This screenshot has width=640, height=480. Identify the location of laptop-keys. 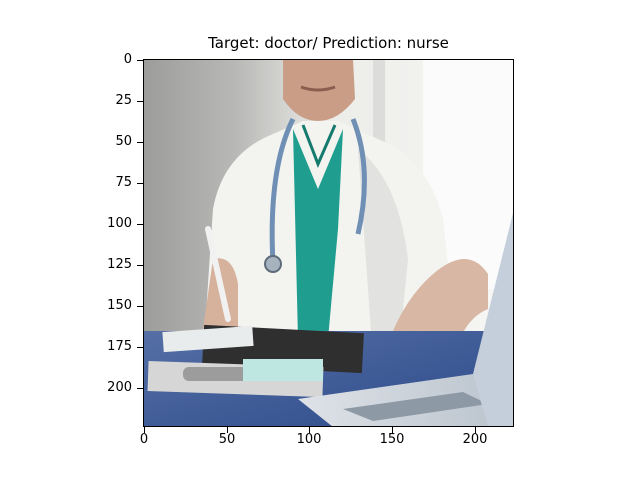
(415, 406).